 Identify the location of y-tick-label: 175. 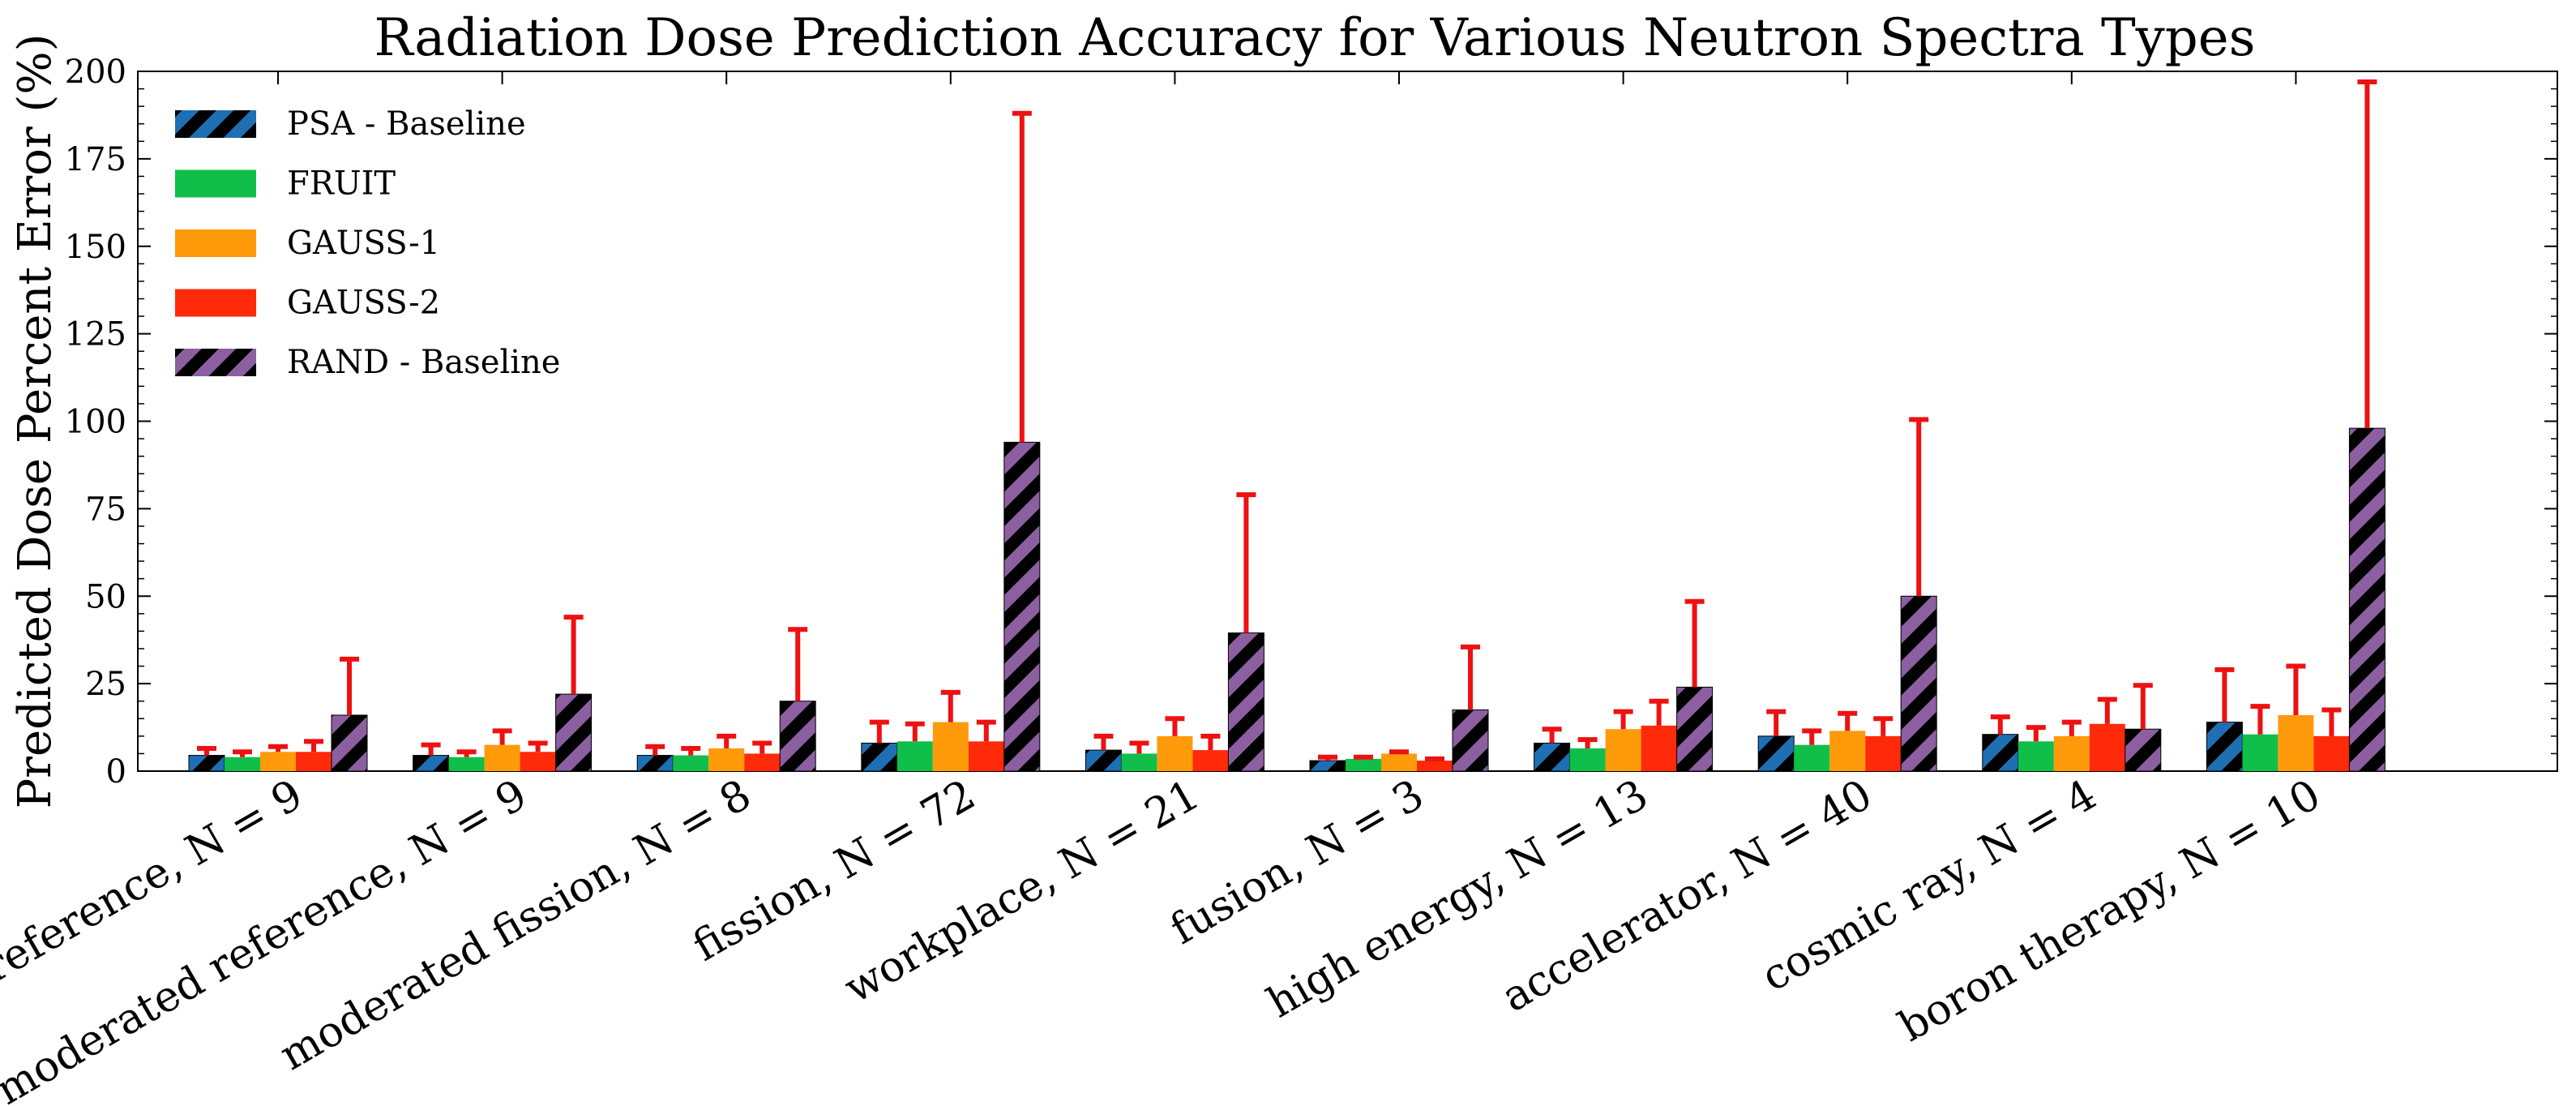
(95, 159).